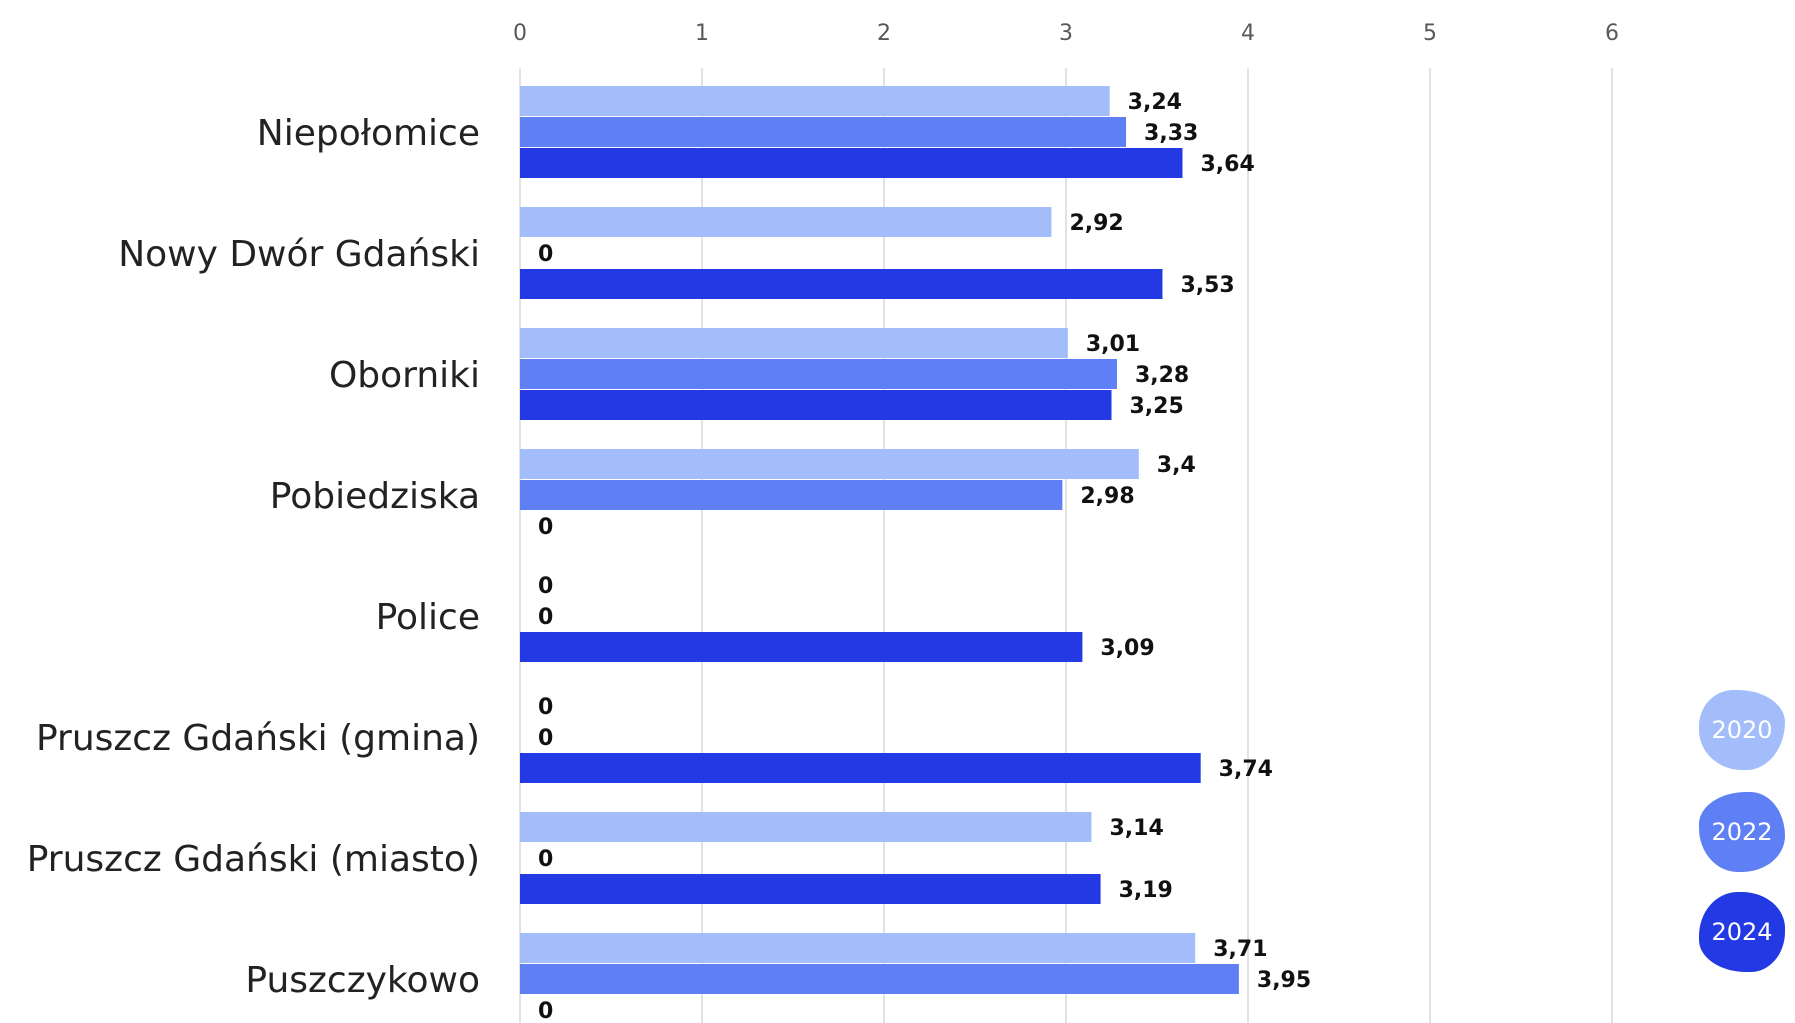 The height and width of the screenshot is (1023, 1795). What do you see at coordinates (428, 617) in the screenshot?
I see `category-label: Police` at bounding box center [428, 617].